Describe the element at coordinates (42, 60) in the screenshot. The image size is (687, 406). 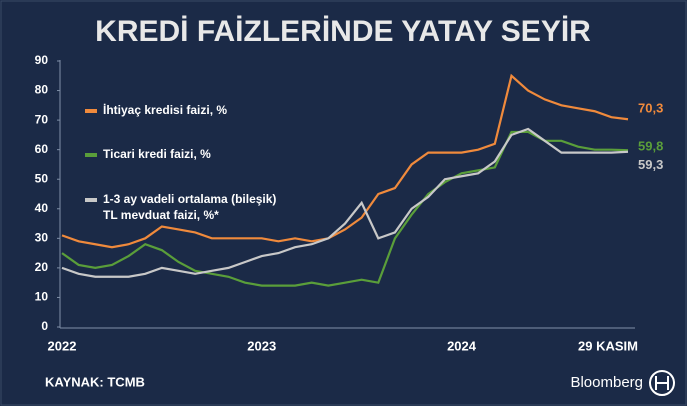
I see `y-tick-label: 90` at that location.